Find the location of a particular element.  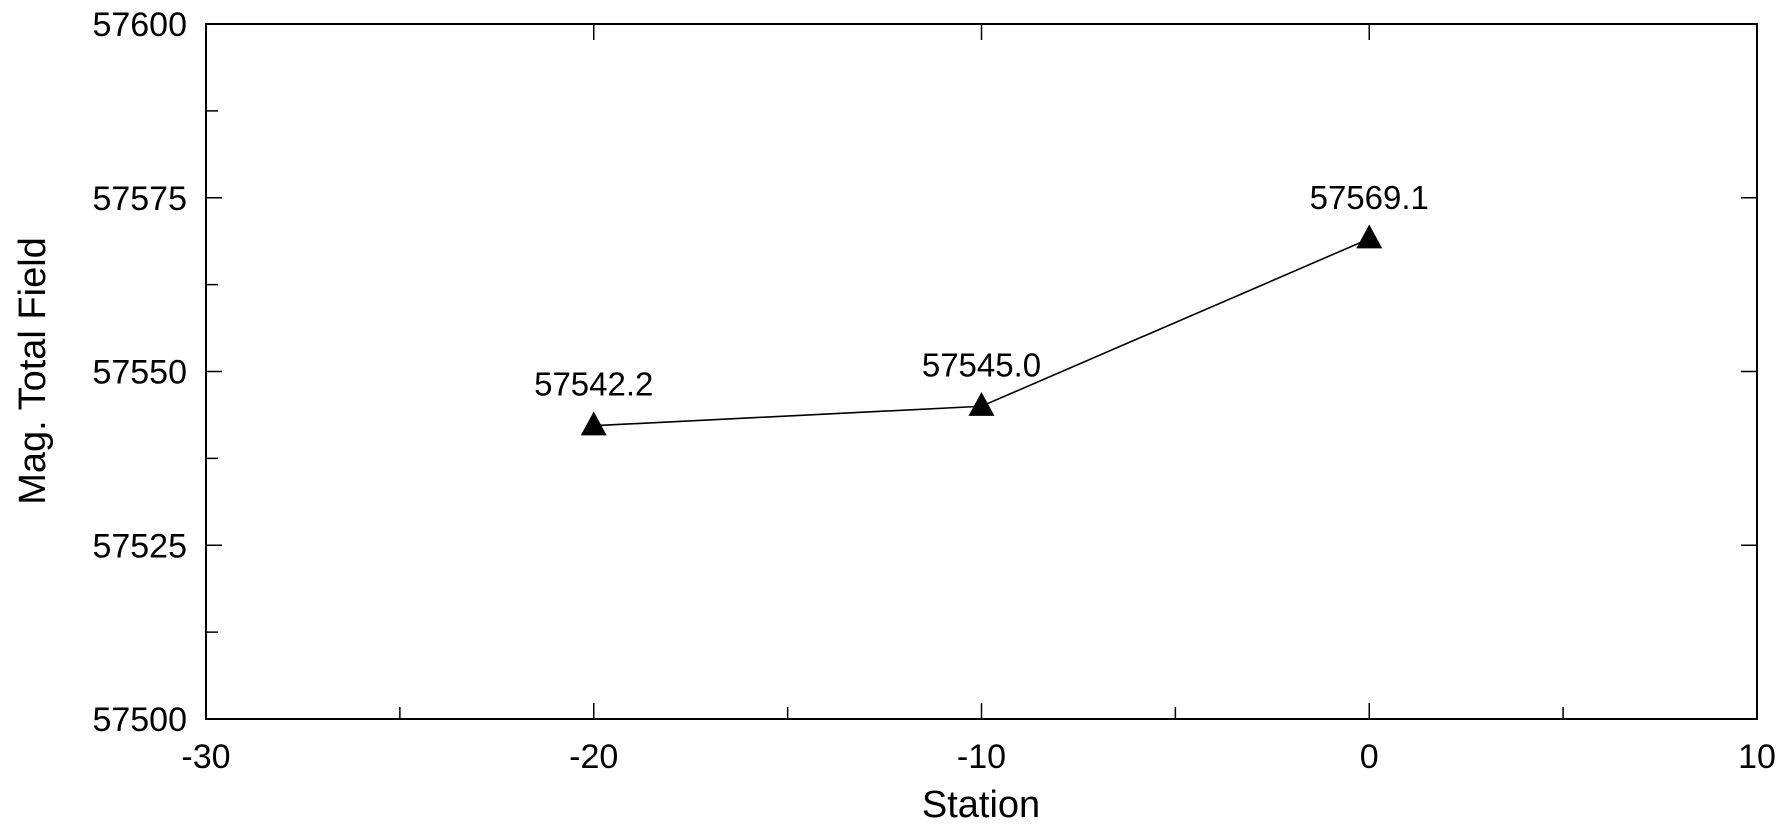

data-labels: 57542.2 57545.0 57569.1 is located at coordinates (981, 291).